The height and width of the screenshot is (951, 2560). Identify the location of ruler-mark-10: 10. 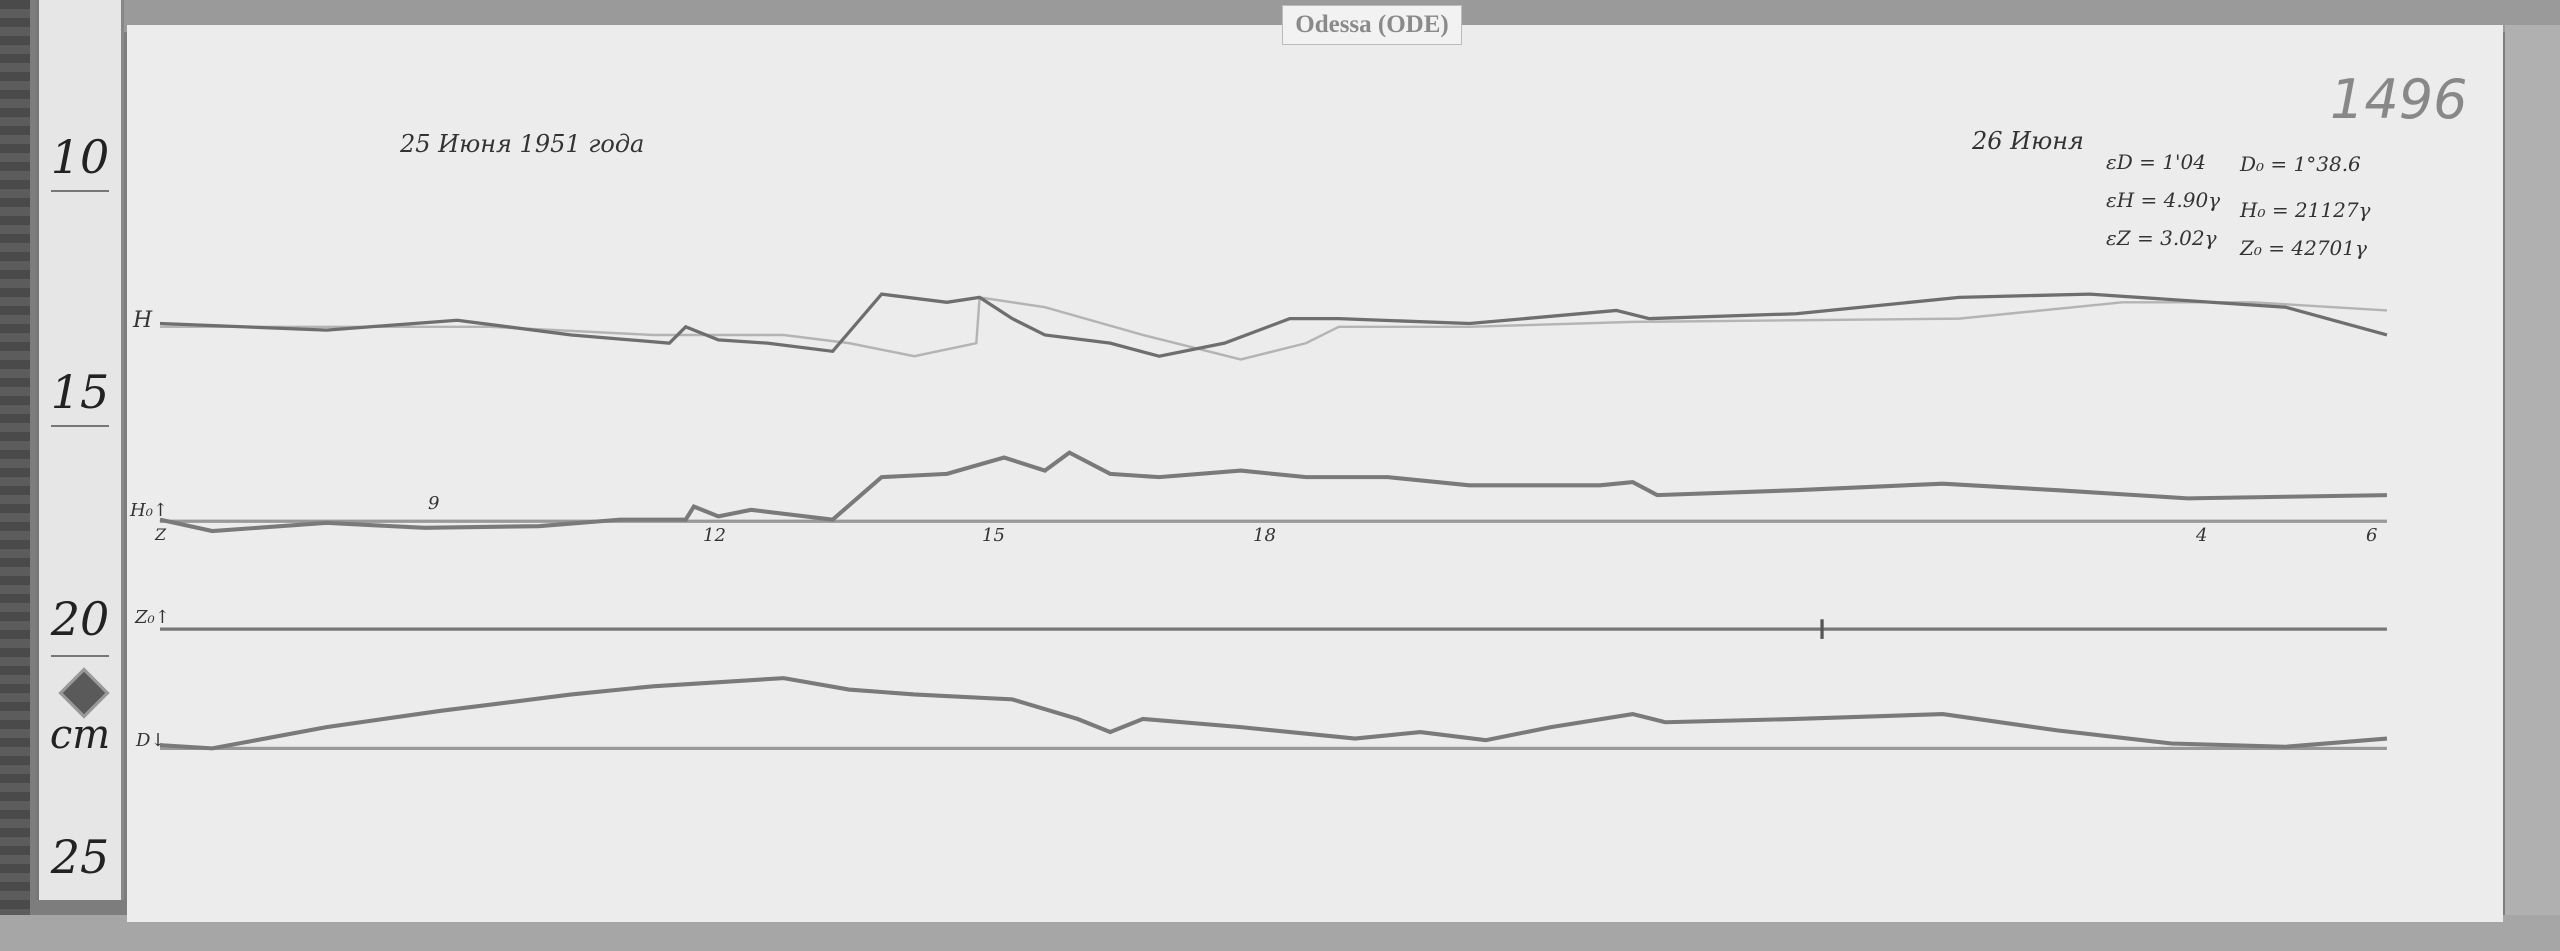
(80, 157).